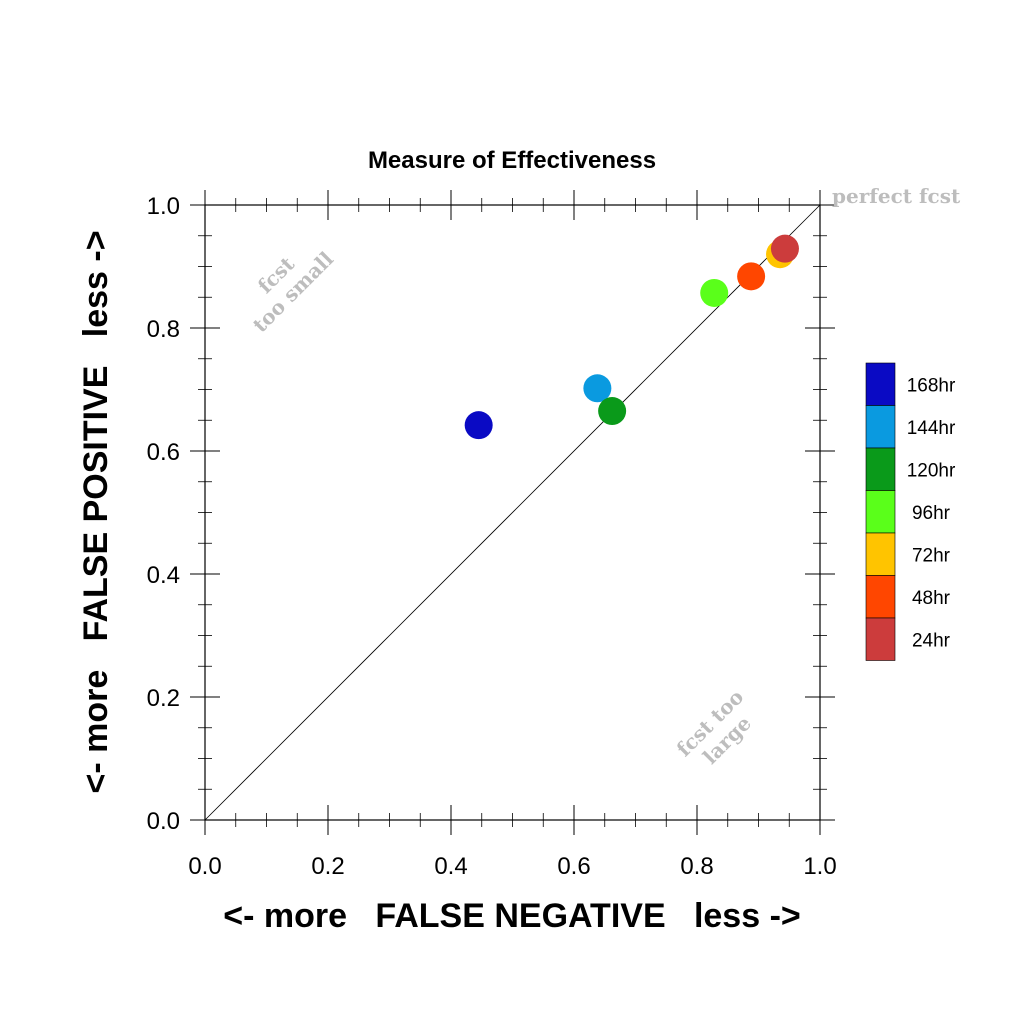 This screenshot has height=1024, width=1024. What do you see at coordinates (612, 411) in the screenshot?
I see `marker-120hr` at bounding box center [612, 411].